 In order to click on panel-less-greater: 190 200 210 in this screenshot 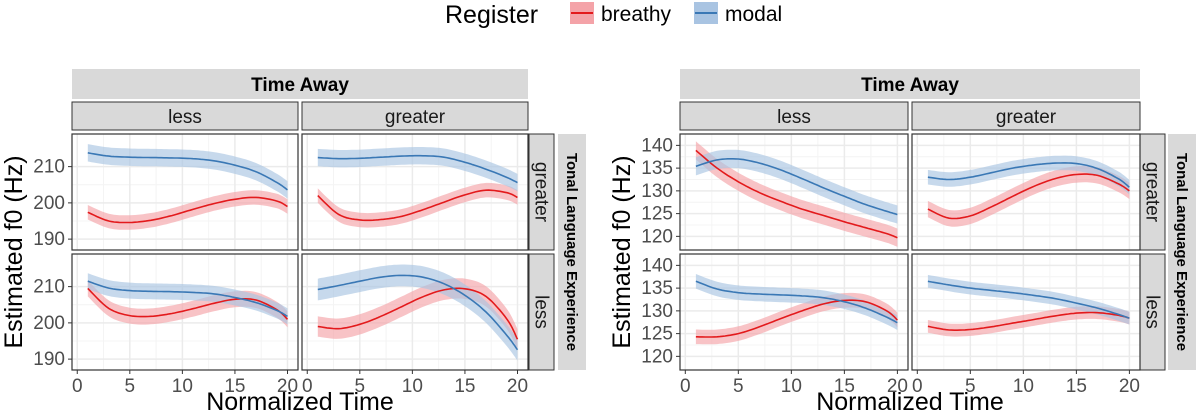, I will do `click(166, 192)`.